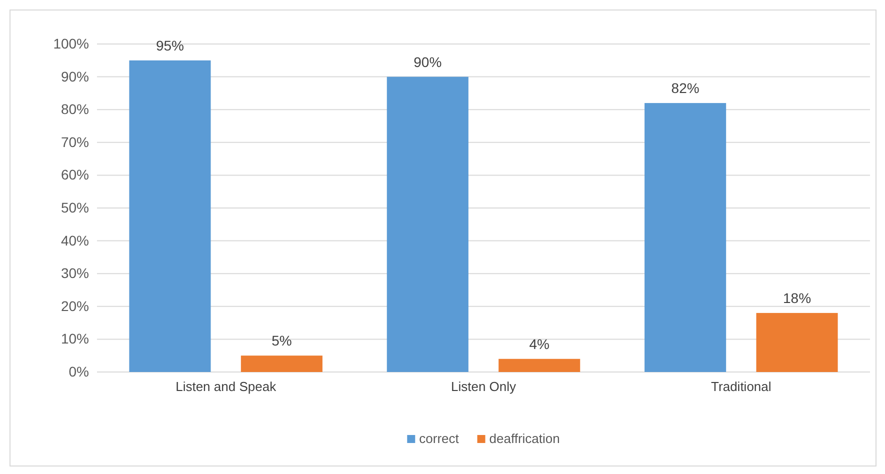 This screenshot has width=885, height=474. What do you see at coordinates (539, 344) in the screenshot?
I see `data-label: 4%` at bounding box center [539, 344].